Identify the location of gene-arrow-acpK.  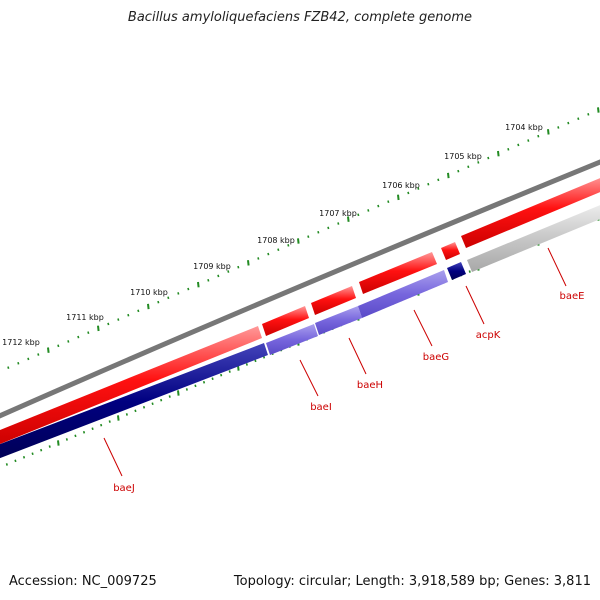
(456, 271).